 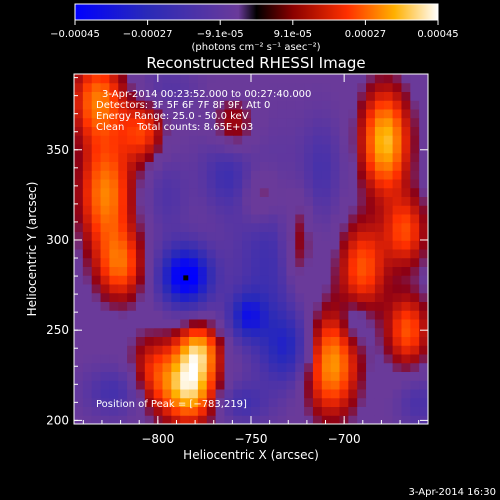 What do you see at coordinates (293, 34) in the screenshot?
I see `colorbar-tick-label: 9.1e-05` at bounding box center [293, 34].